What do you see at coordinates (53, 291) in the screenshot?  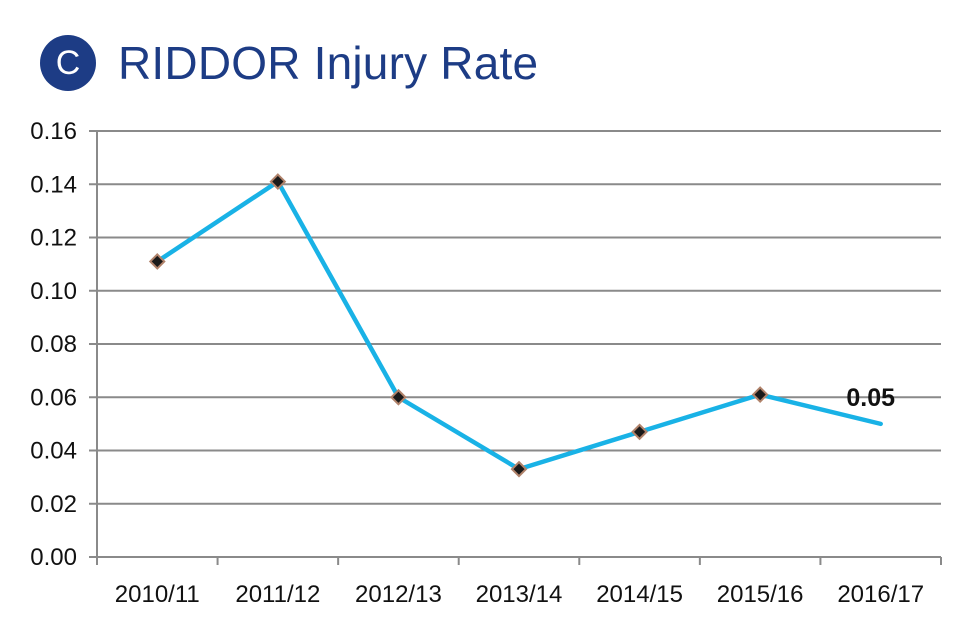 I see `y-tick-label-5: 0.10` at bounding box center [53, 291].